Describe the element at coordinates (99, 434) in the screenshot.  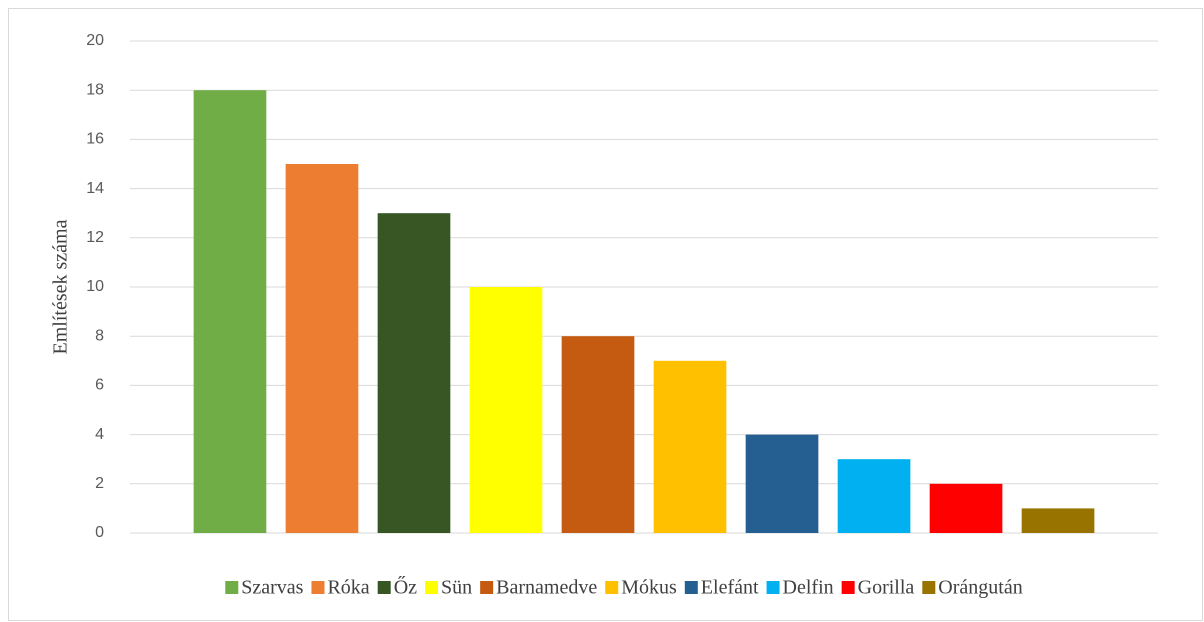
I see `y-tick-label: 4` at that location.